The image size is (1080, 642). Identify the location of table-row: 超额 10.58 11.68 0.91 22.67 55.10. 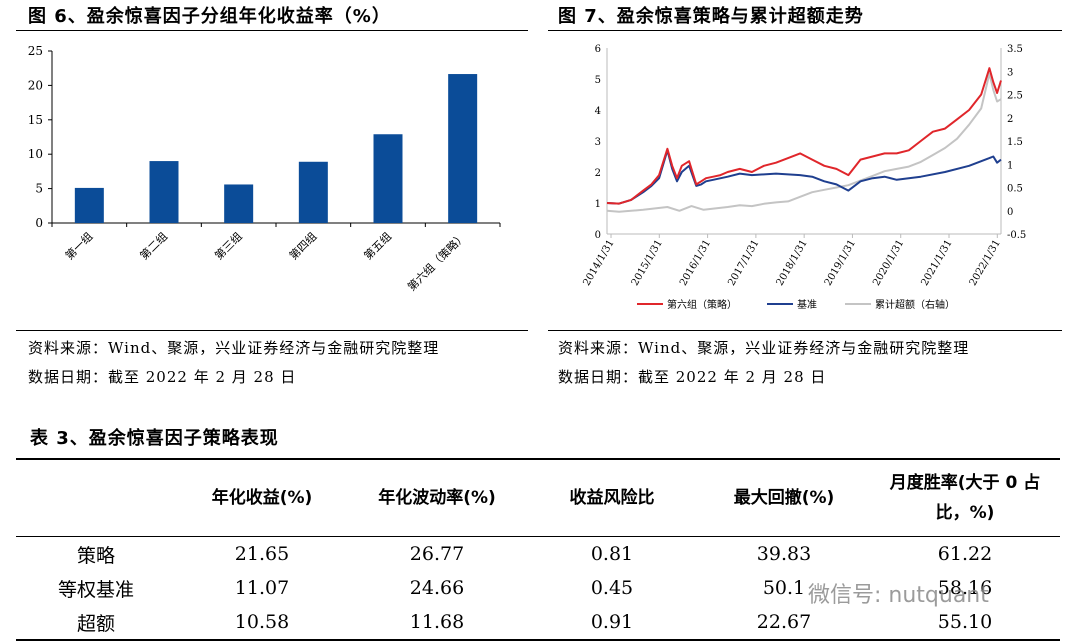
(538, 622).